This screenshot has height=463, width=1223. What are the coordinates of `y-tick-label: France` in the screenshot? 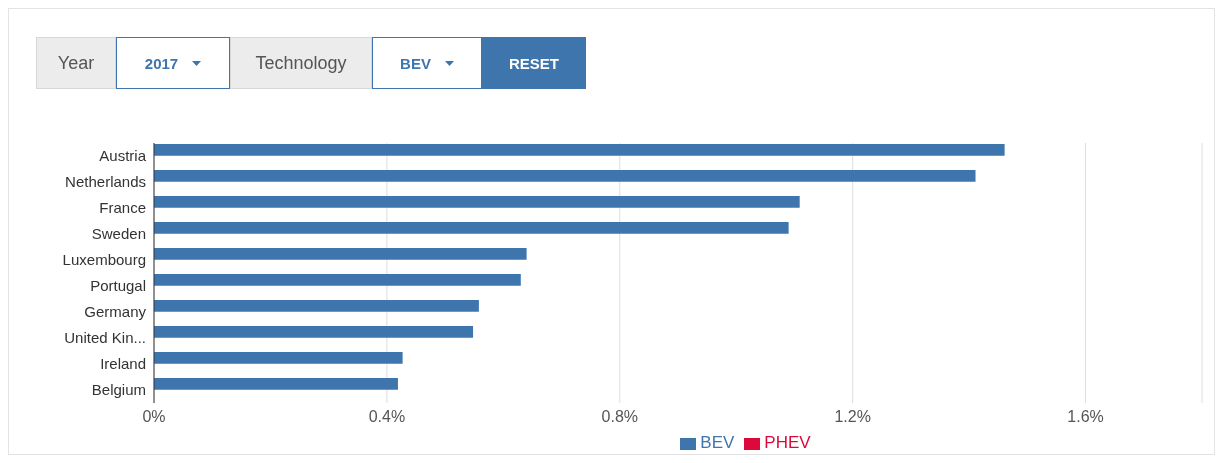 It's located at (122, 208).